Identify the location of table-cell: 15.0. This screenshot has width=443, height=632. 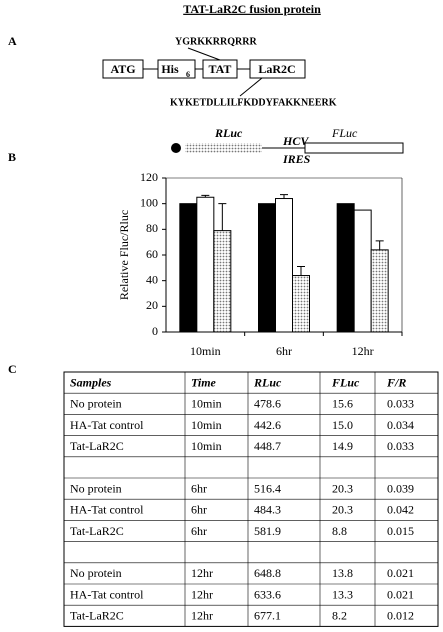
(342, 425).